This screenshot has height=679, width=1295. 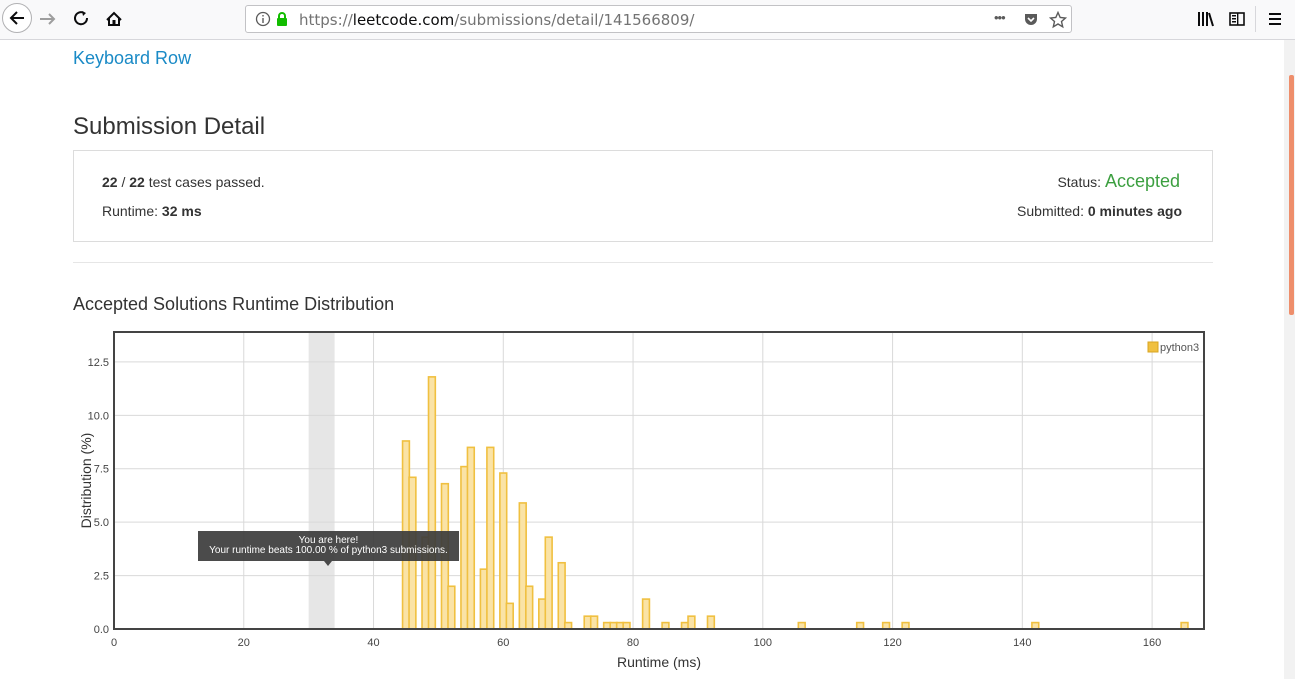 What do you see at coordinates (1022, 643) in the screenshot?
I see `x-tick-label: 140` at bounding box center [1022, 643].